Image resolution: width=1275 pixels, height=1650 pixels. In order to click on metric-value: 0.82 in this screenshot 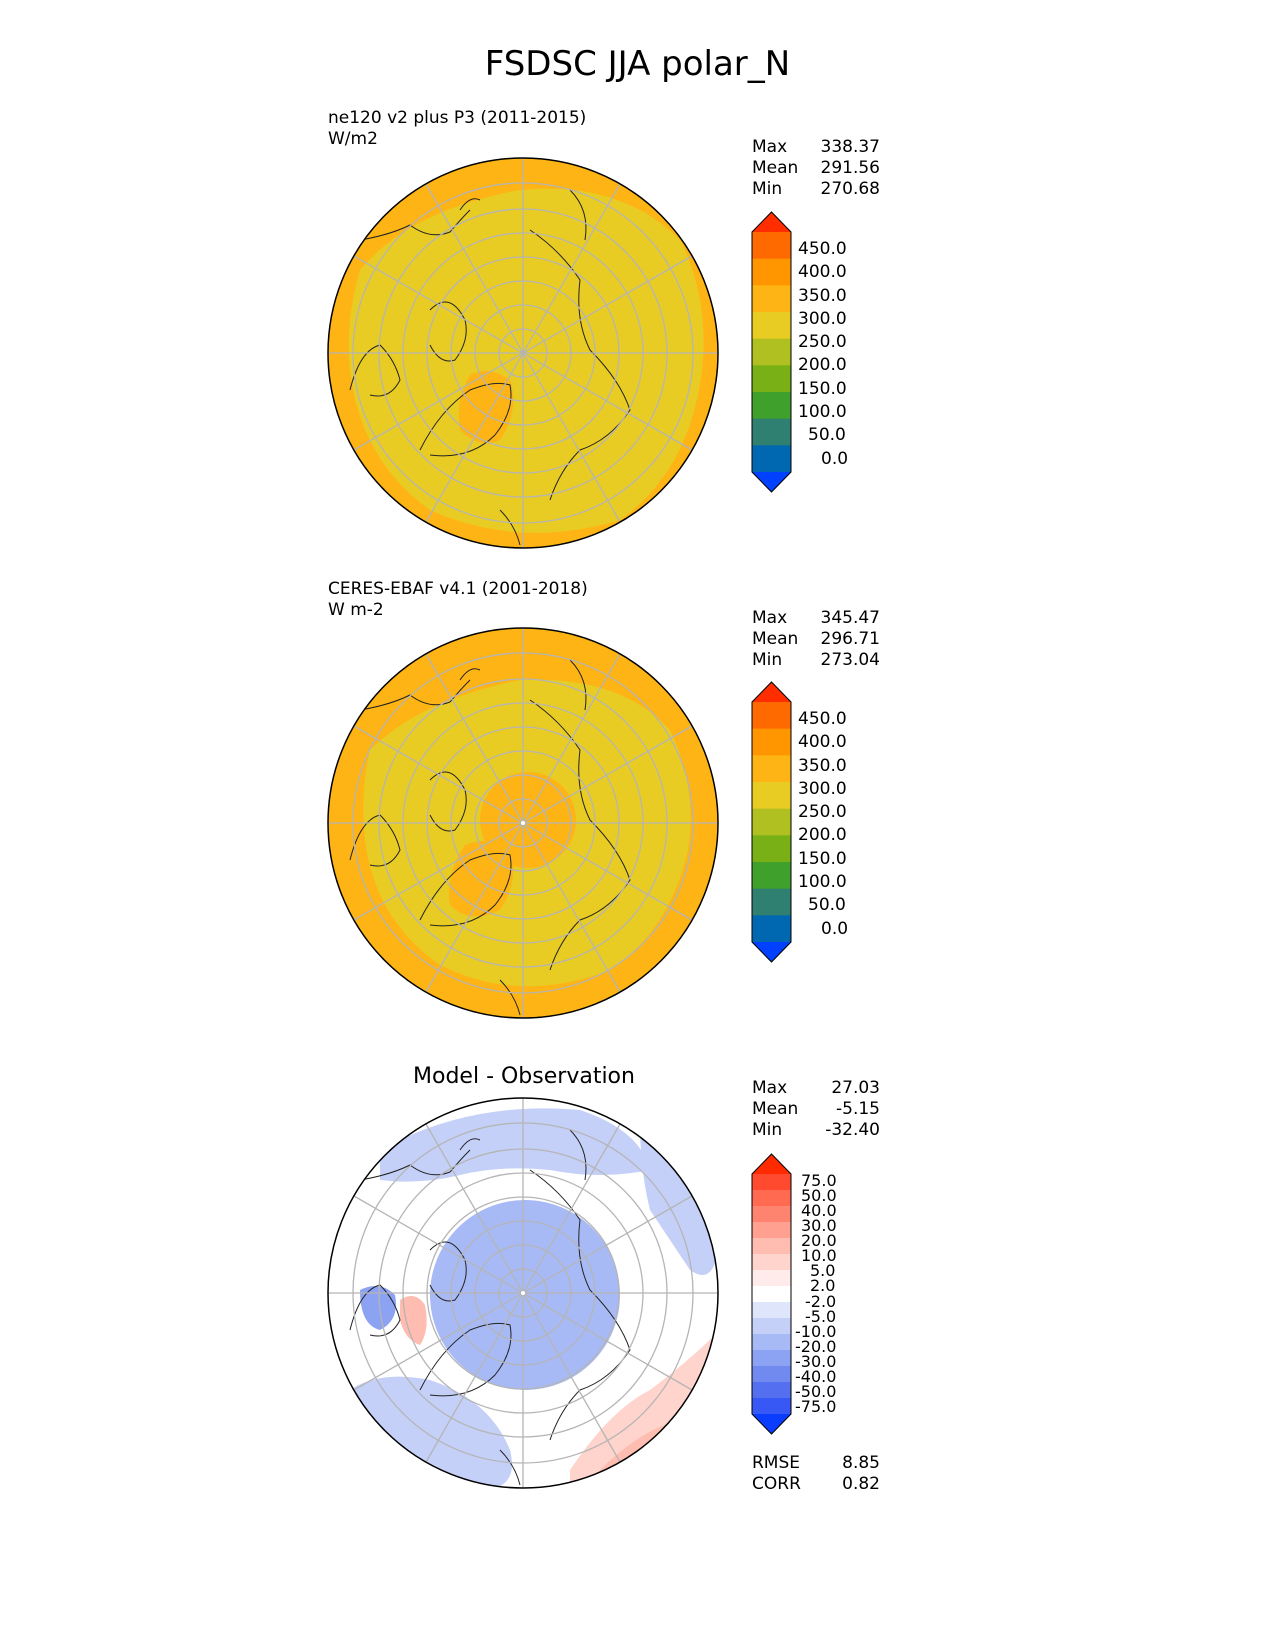, I will do `click(861, 1484)`.